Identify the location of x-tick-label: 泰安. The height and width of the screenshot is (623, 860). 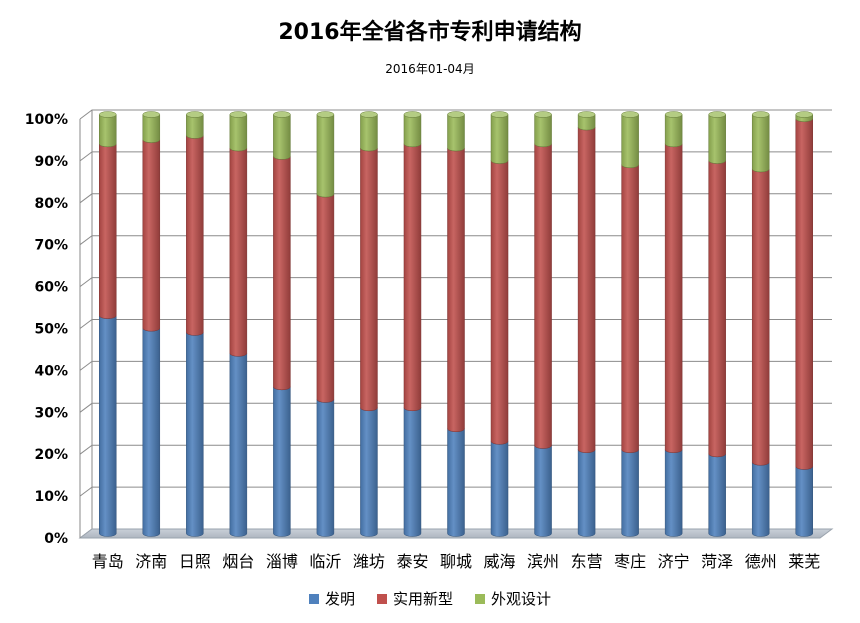
(412, 561).